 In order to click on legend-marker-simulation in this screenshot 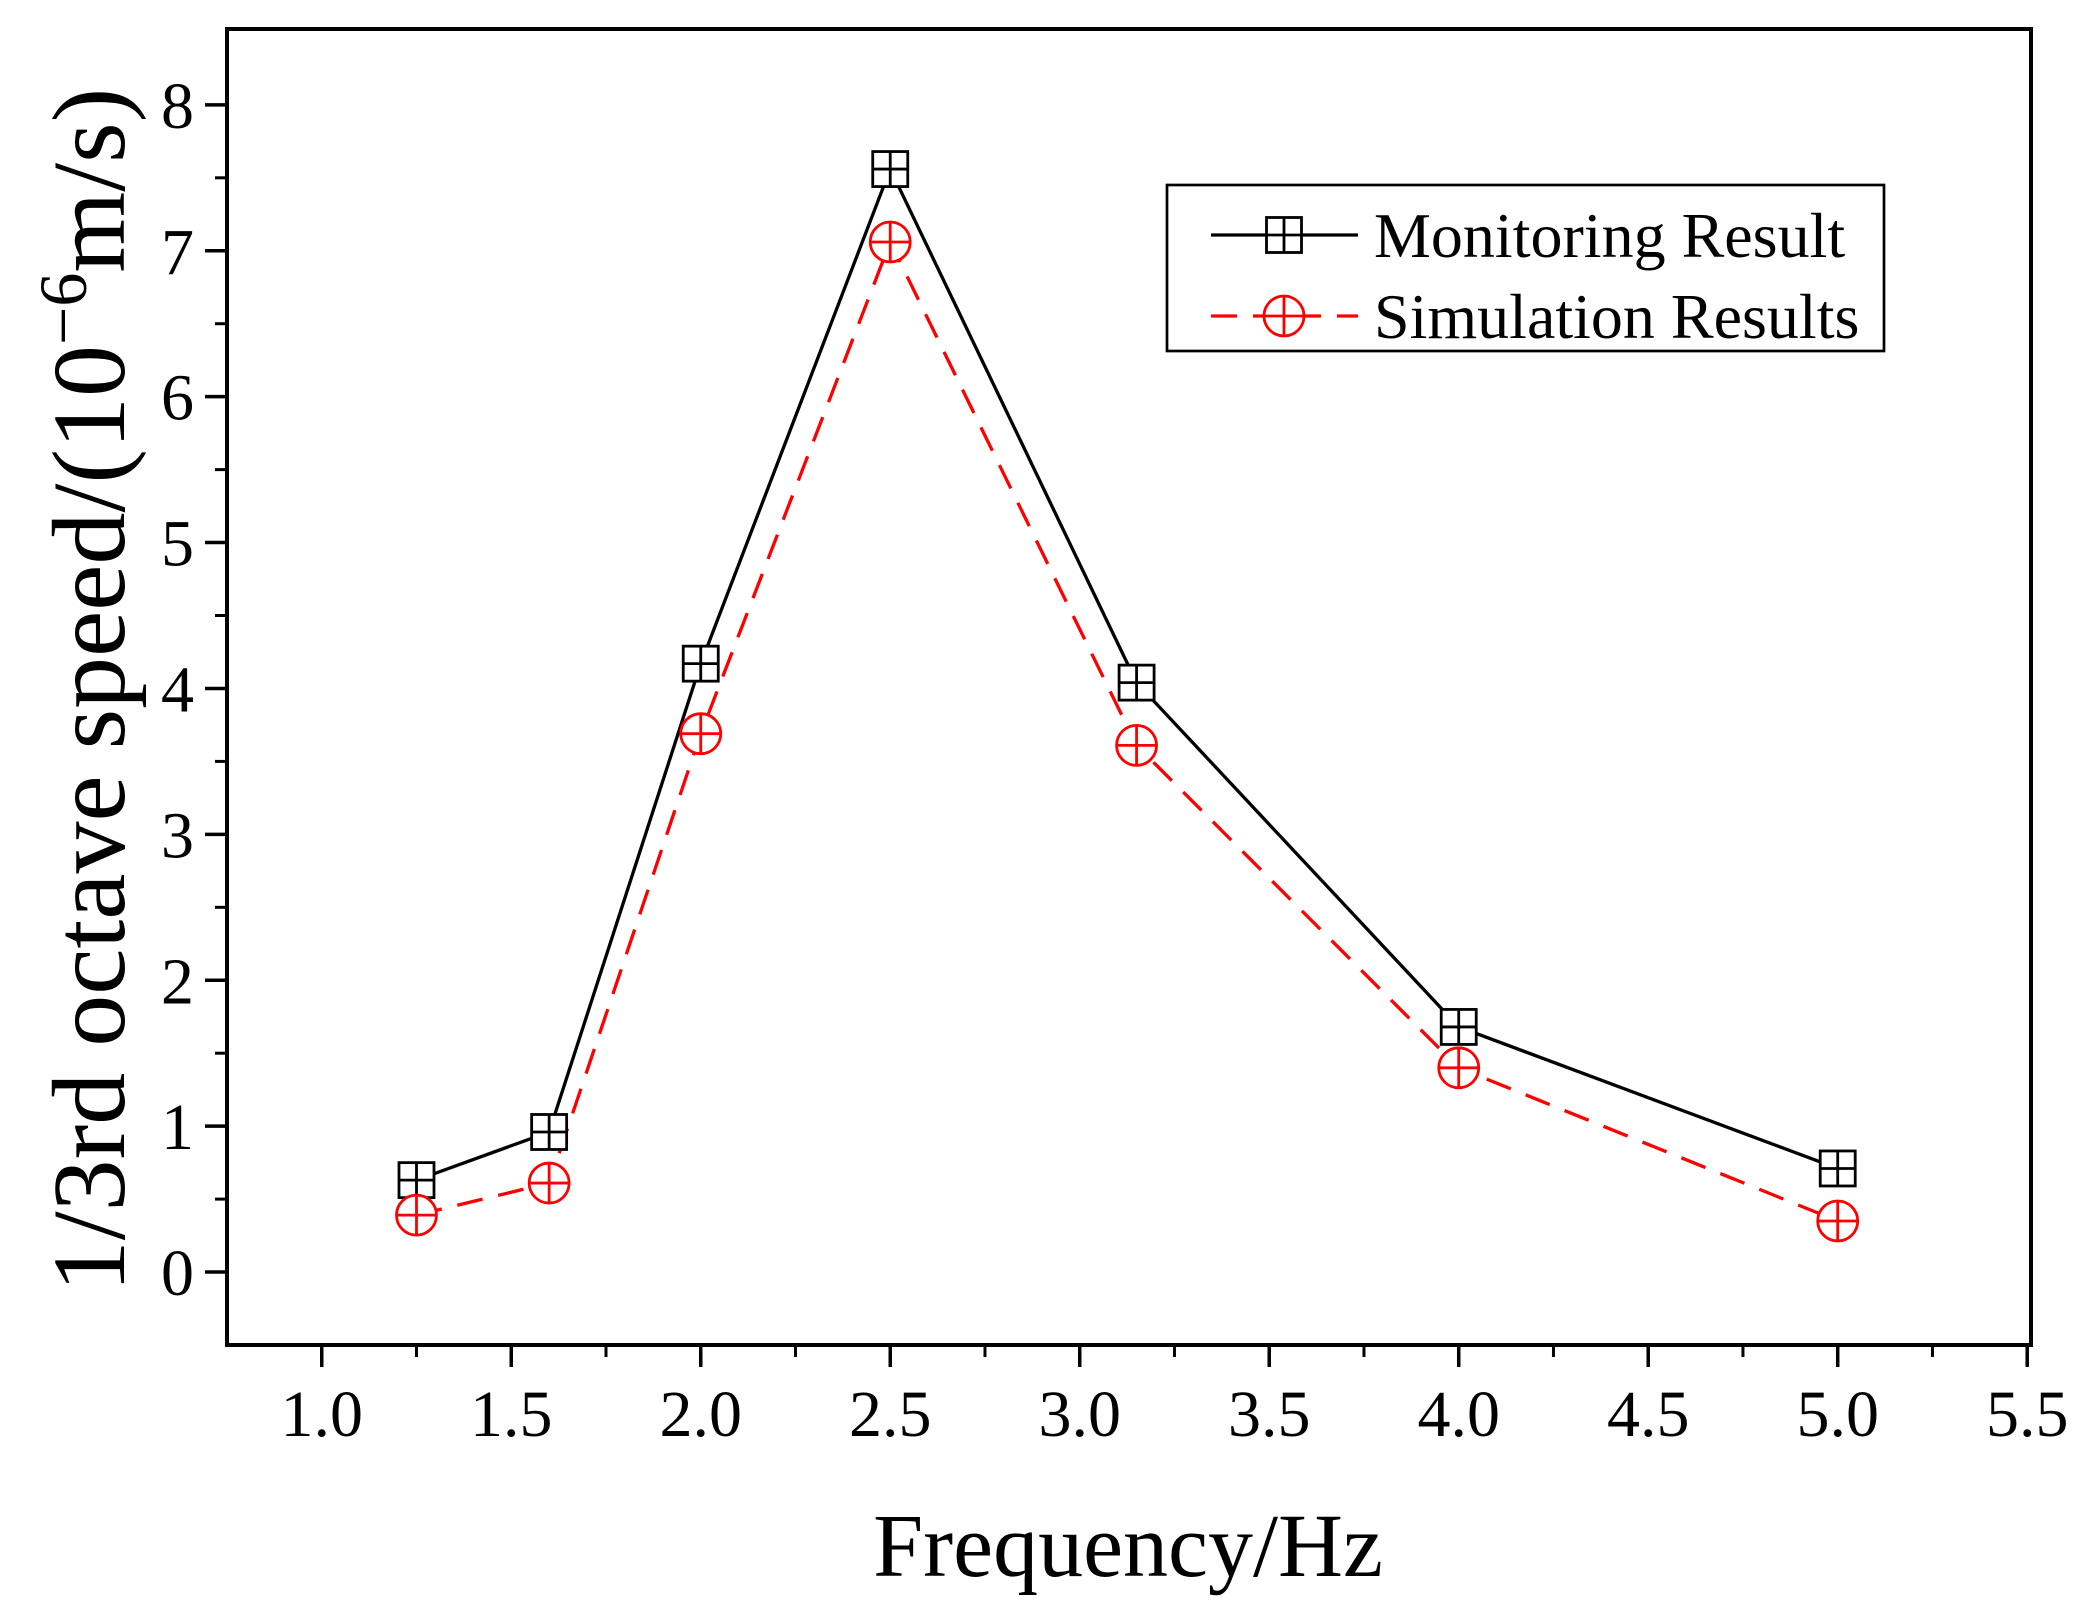, I will do `click(1284, 316)`.